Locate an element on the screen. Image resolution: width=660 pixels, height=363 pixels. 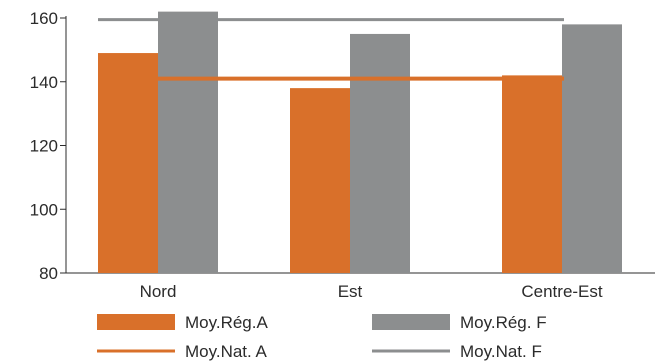
legend-label: Moy.Nat. A is located at coordinates (226, 351).